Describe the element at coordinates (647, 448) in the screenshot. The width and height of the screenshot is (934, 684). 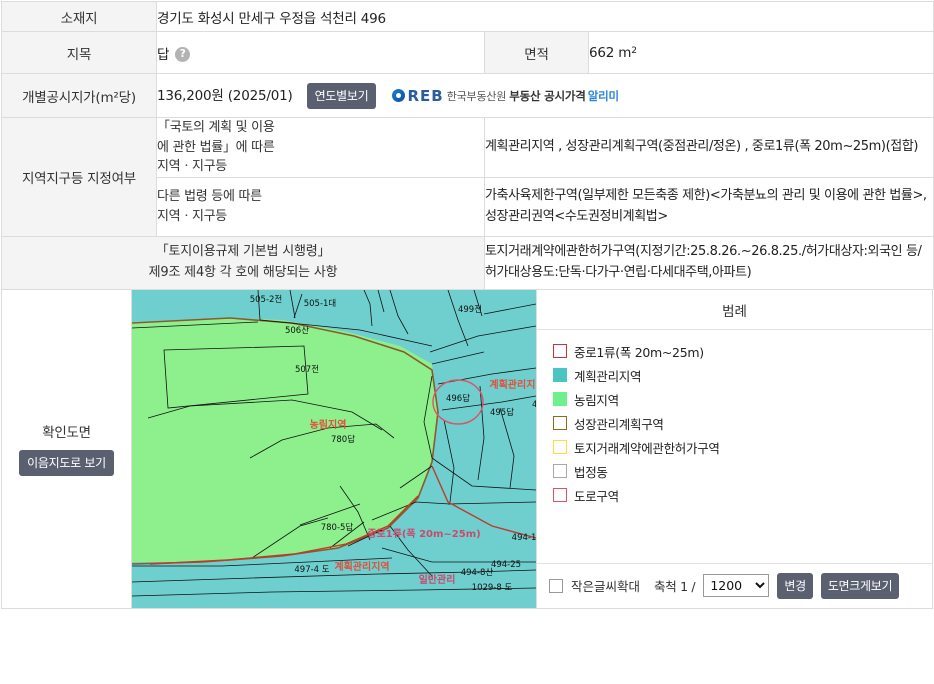
I see `legend-label: 토지거래계약에관한허가구역` at that location.